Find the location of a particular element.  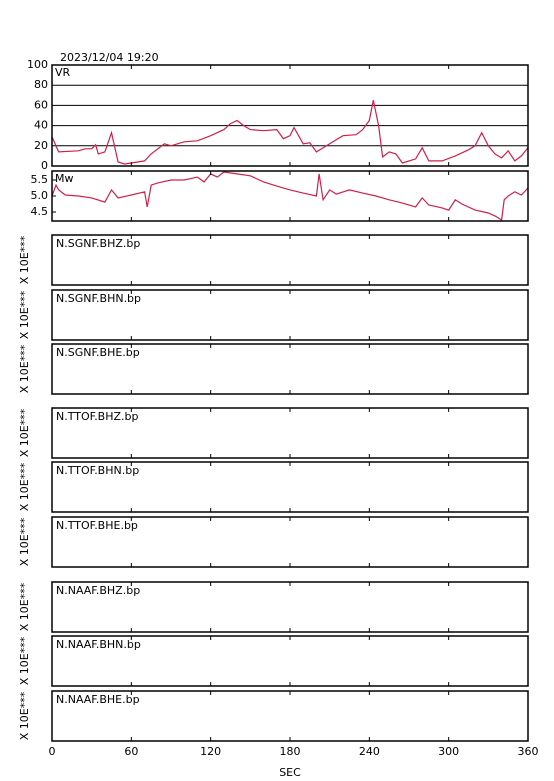

station-label: N.NAAF.BHN.bp is located at coordinates (98, 644).